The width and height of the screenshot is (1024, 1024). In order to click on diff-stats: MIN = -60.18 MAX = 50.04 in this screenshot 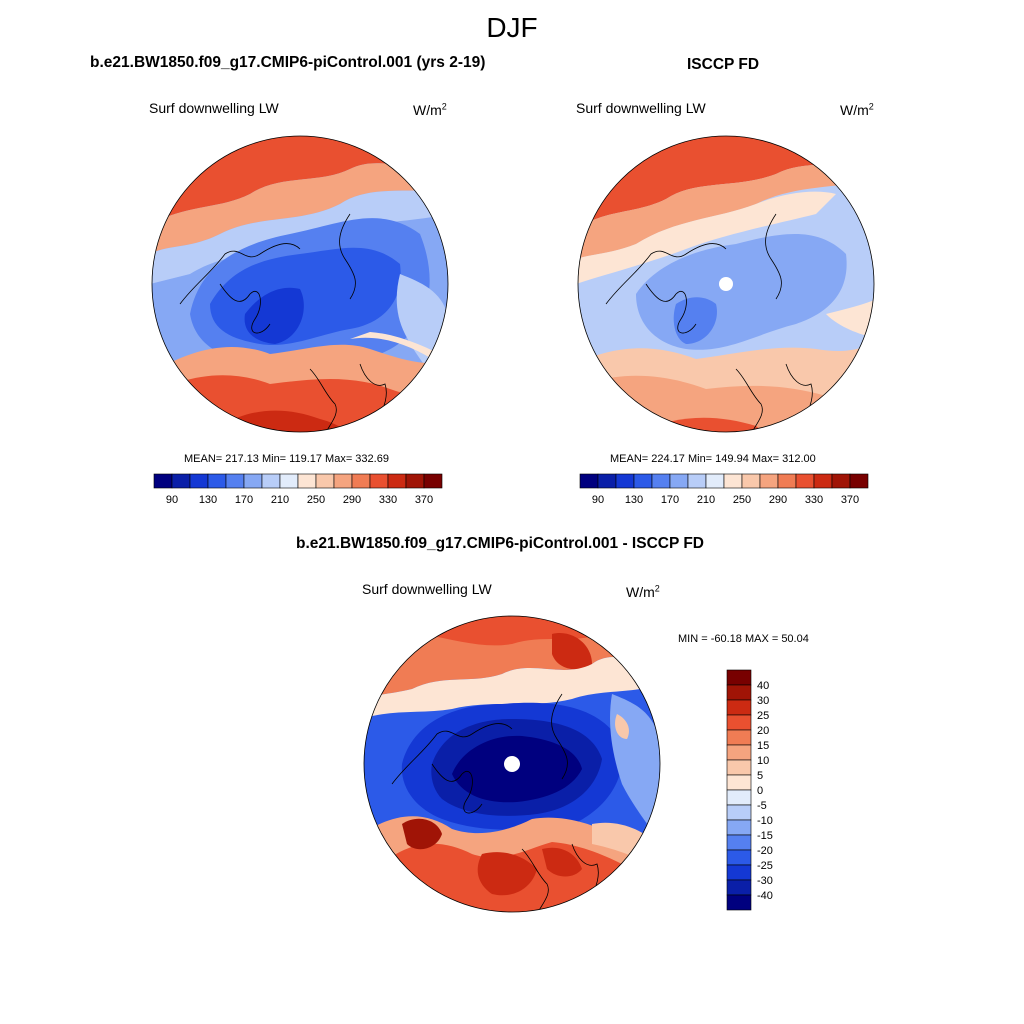, I will do `click(743, 639)`.